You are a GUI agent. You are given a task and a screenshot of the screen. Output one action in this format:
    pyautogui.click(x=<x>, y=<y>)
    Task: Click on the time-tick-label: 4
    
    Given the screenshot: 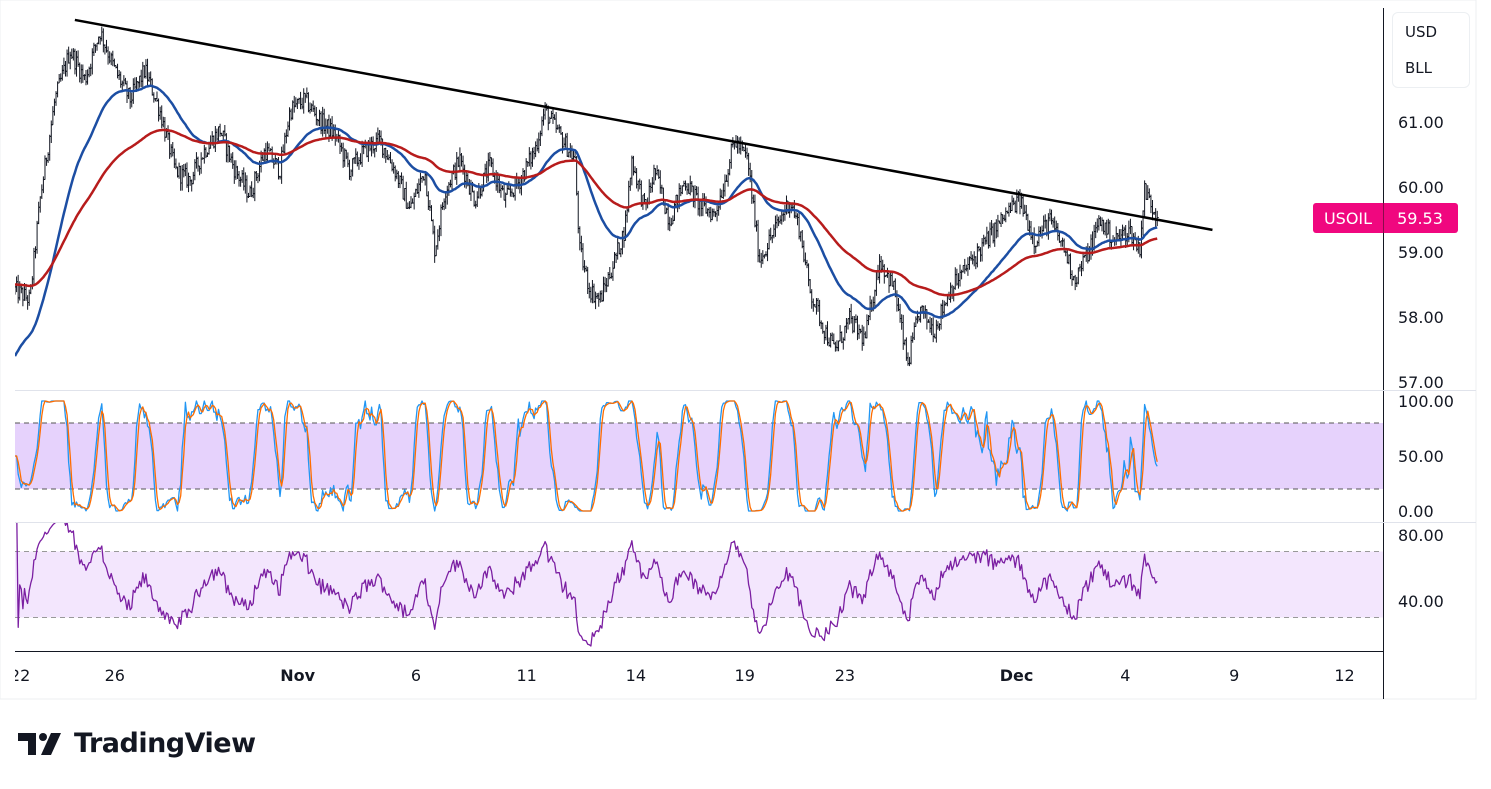 What is the action you would take?
    pyautogui.click(x=1125, y=675)
    